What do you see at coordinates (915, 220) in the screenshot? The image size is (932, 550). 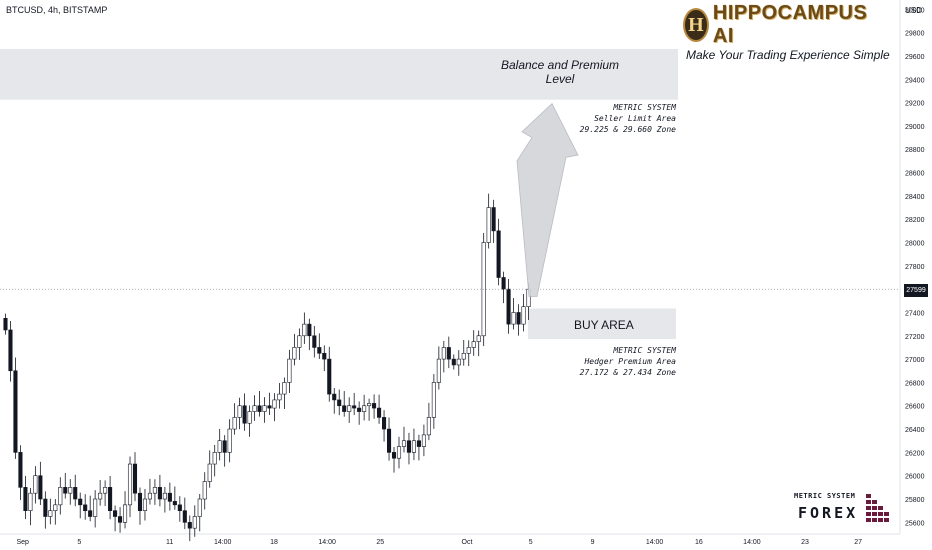 I see `y-tick-label: 28200` at bounding box center [915, 220].